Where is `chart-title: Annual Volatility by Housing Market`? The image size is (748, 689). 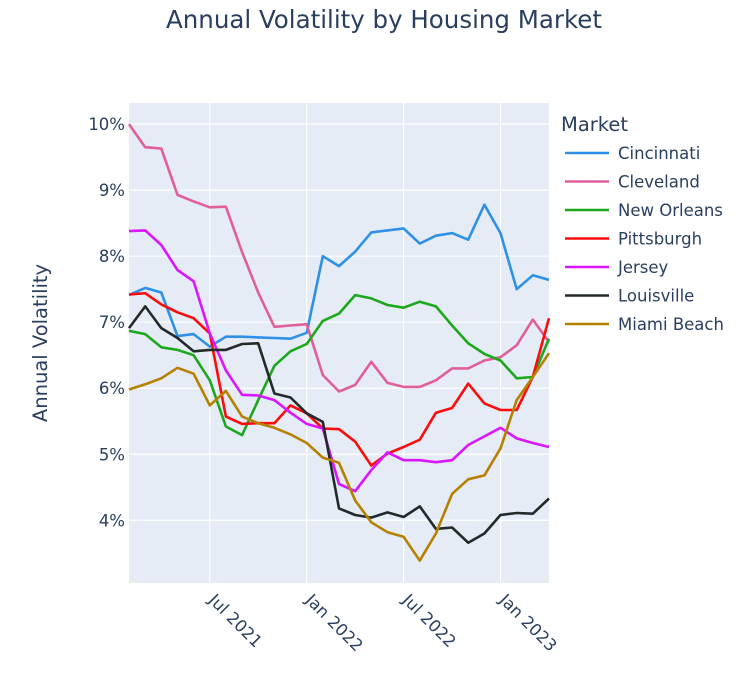 chart-title: Annual Volatility by Housing Market is located at coordinates (384, 19).